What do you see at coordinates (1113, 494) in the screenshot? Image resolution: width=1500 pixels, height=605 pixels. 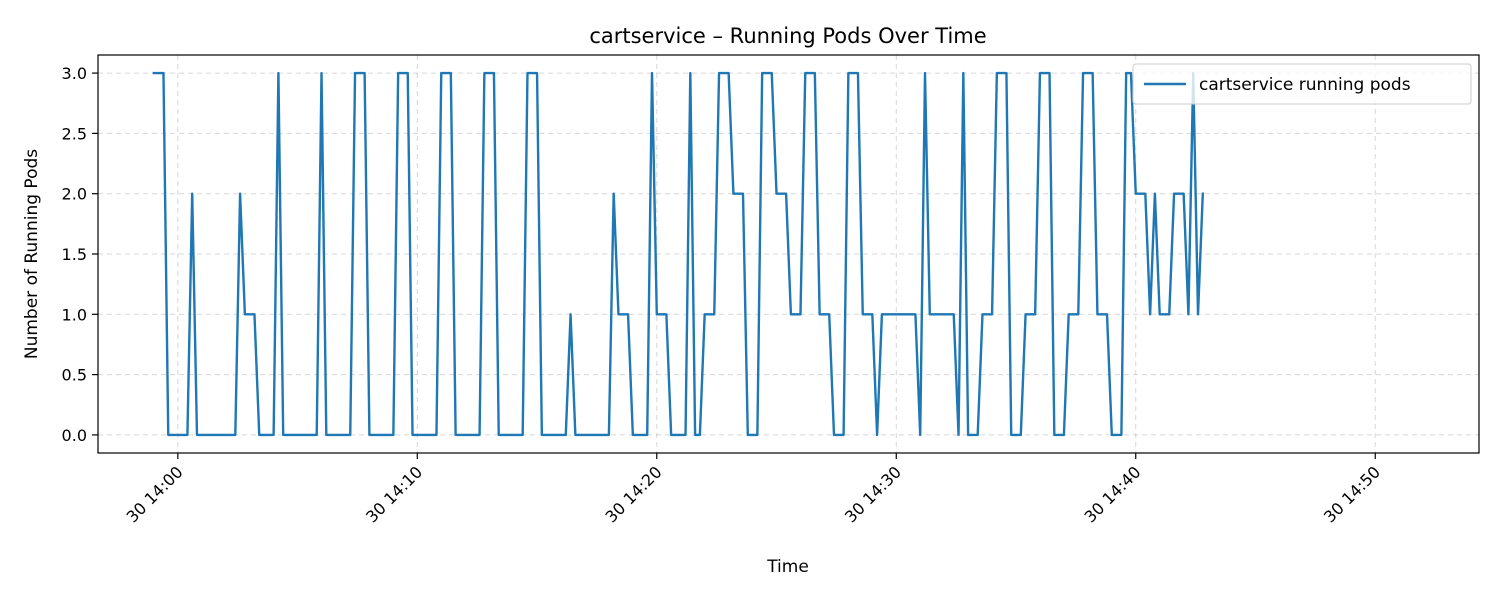 I see `x-tick-label: 30 14:40` at bounding box center [1113, 494].